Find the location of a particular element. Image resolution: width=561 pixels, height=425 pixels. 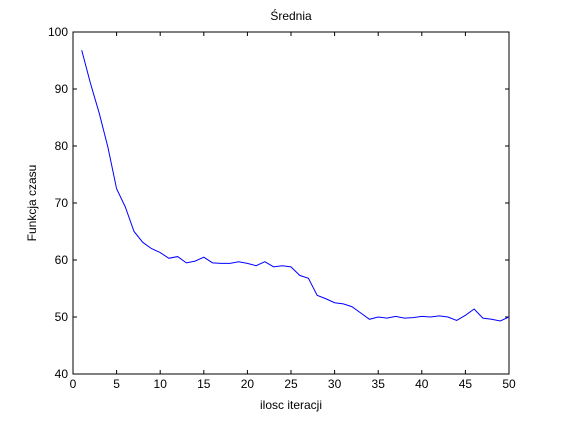

x-tick-label: 0 is located at coordinates (73, 384).